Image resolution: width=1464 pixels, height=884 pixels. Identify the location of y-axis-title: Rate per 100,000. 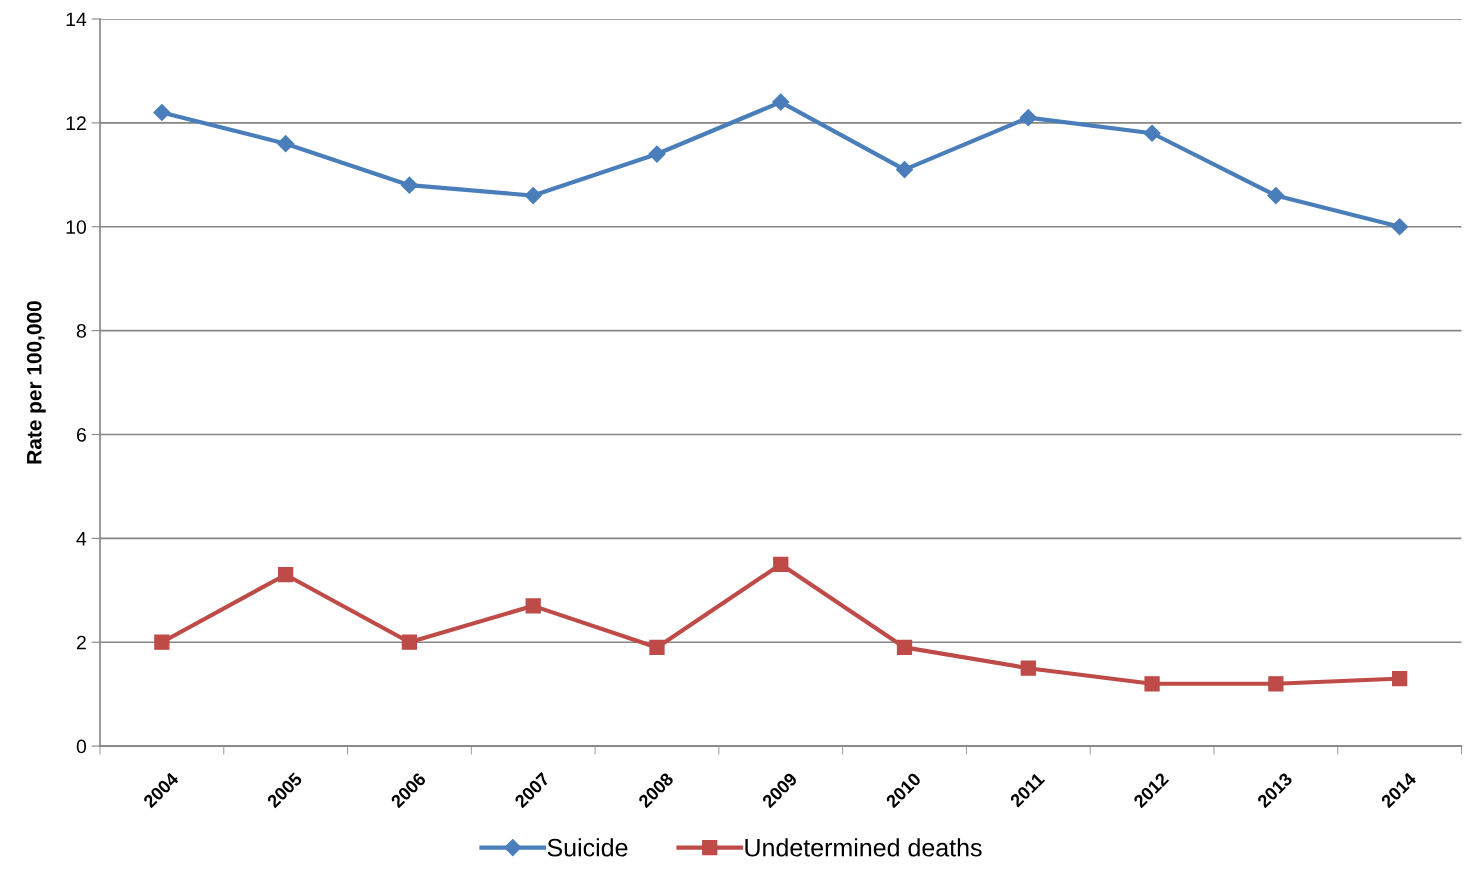
(36, 382).